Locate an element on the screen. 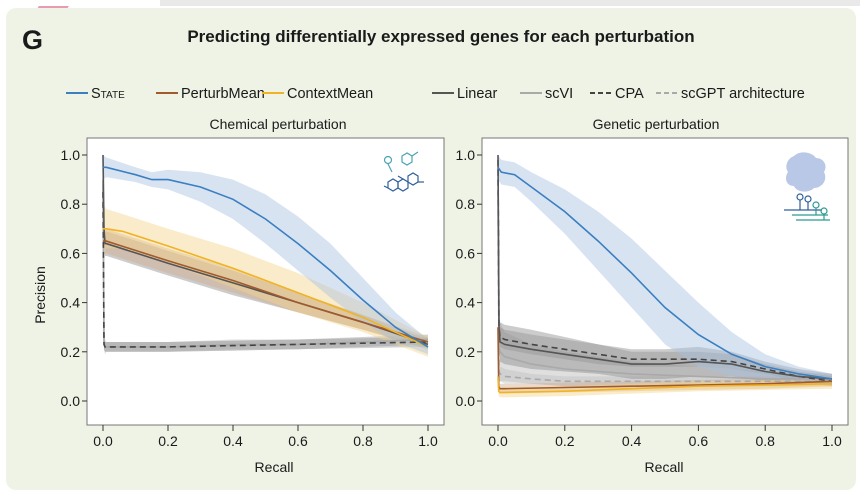 This screenshot has height=496, width=860. legend-item: CPA is located at coordinates (617, 94).